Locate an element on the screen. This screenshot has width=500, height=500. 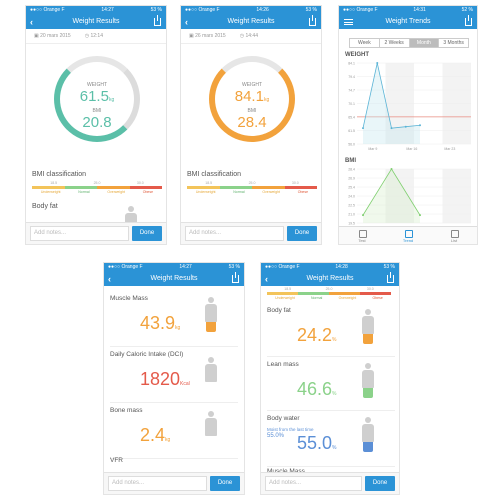
tab-list: List is located at coordinates (454, 235).